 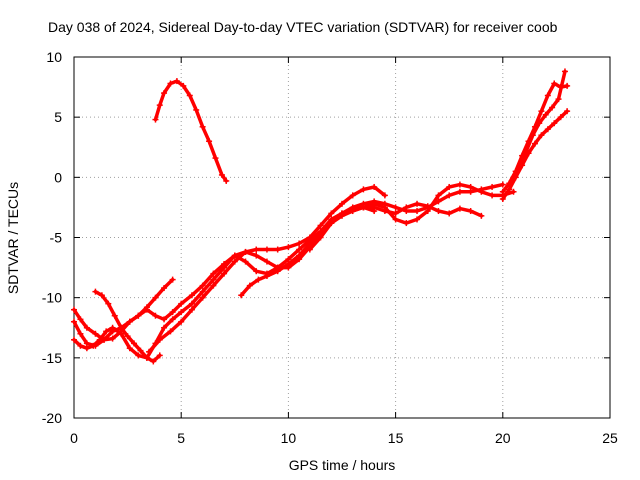 What do you see at coordinates (396, 438) in the screenshot?
I see `x-tick-label: 15` at bounding box center [396, 438].